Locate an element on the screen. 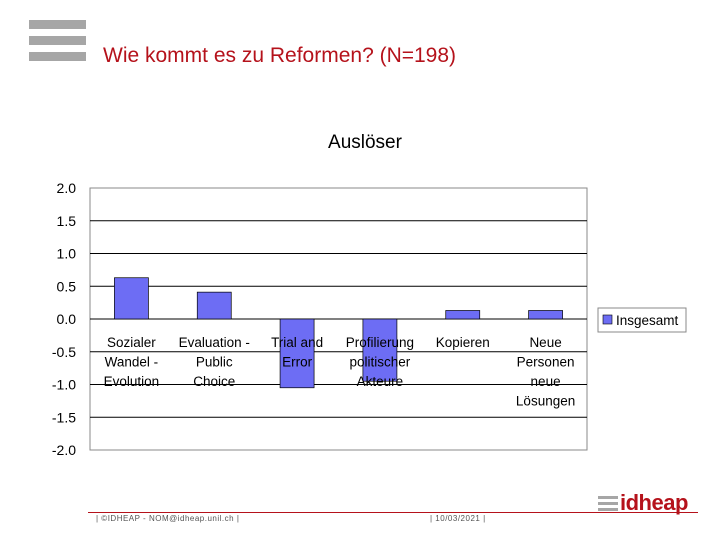 This screenshot has height=540, width=720. x-tick-label: Trial and Error is located at coordinates (297, 352).